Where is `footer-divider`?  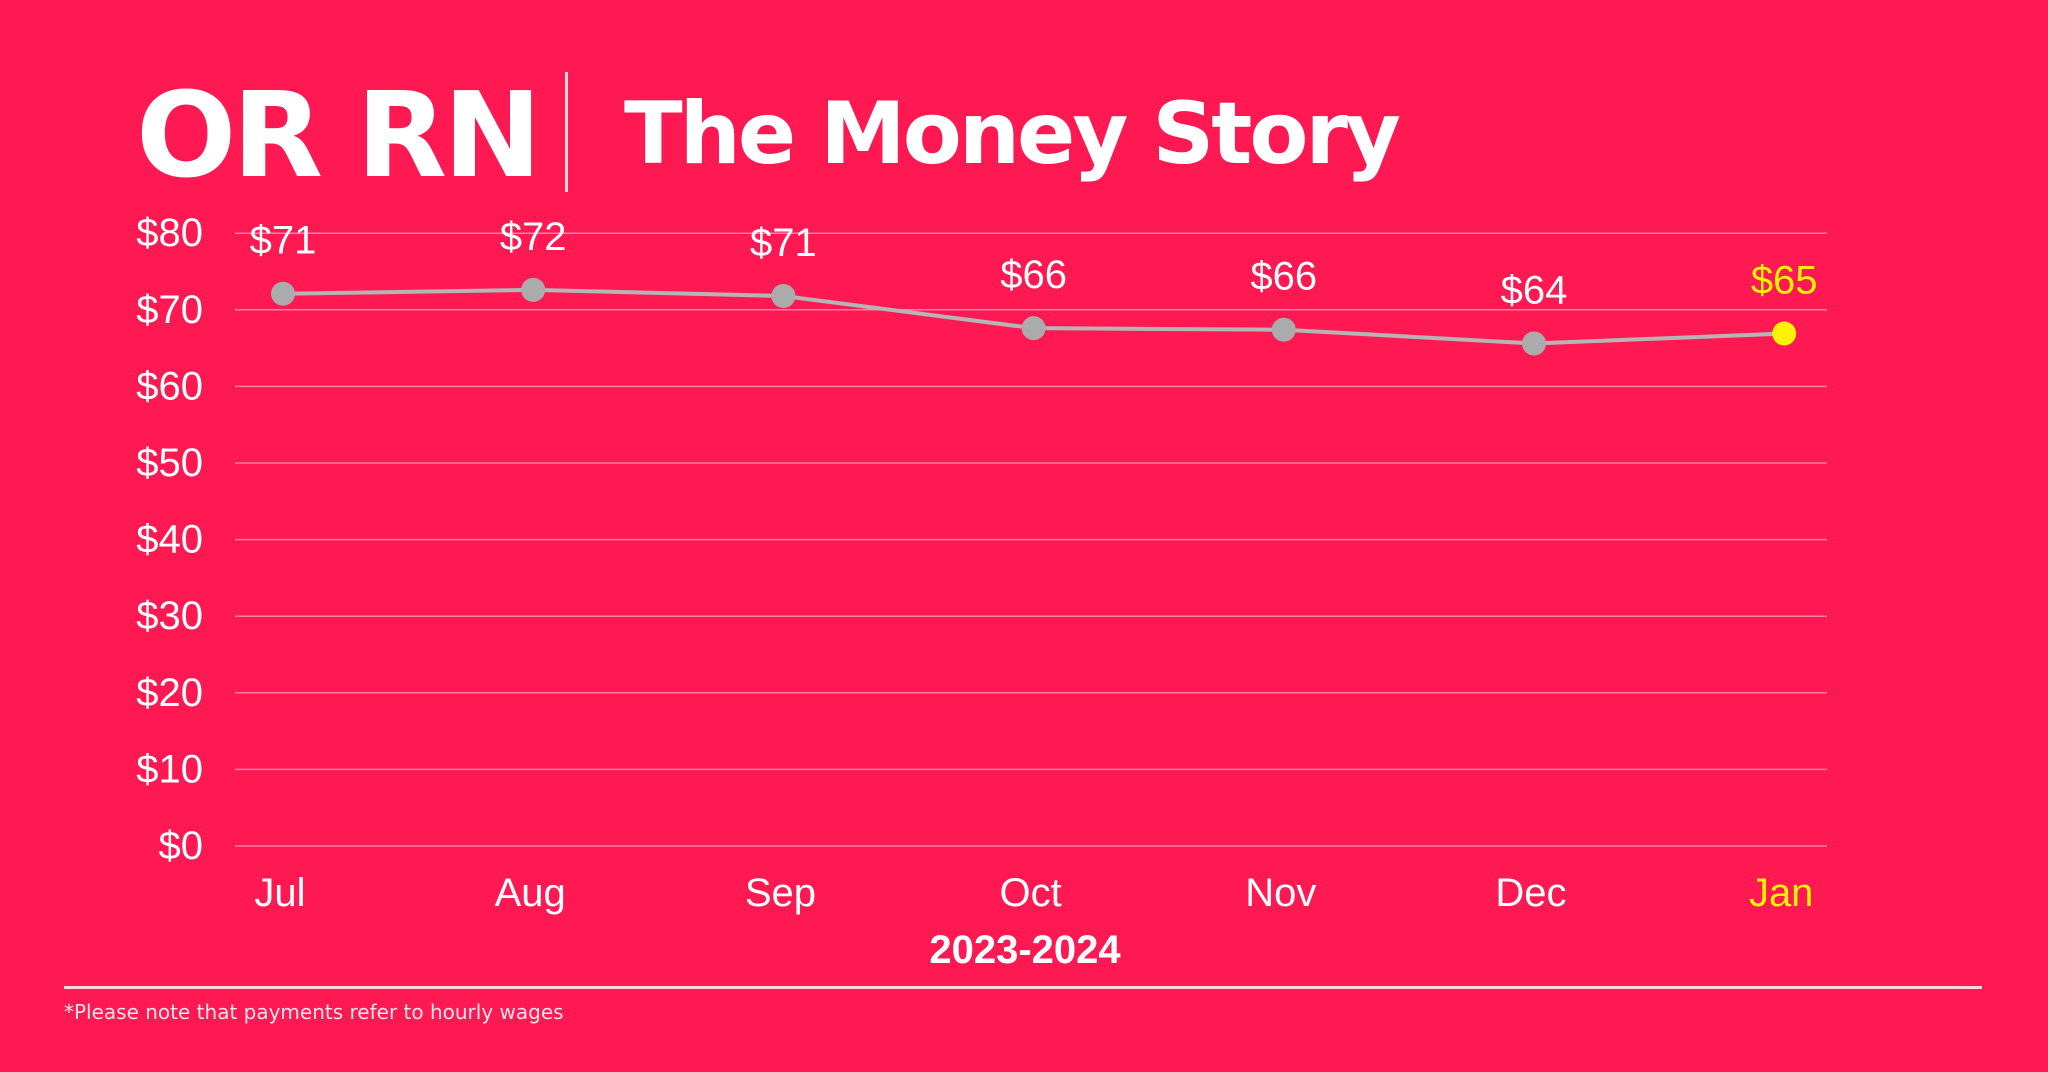
footer-divider is located at coordinates (1023, 987).